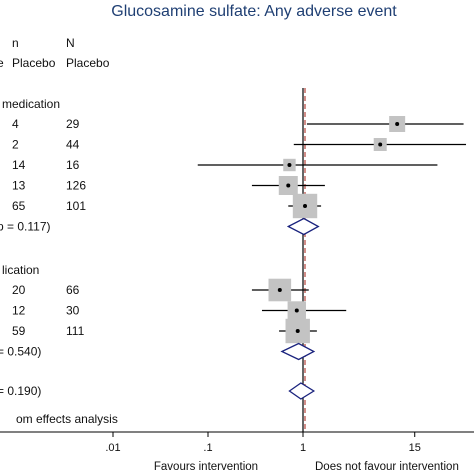 This screenshot has height=474, width=474. Describe the element at coordinates (73, 165) in the screenshot. I see `study-N-placebo: 16` at that location.